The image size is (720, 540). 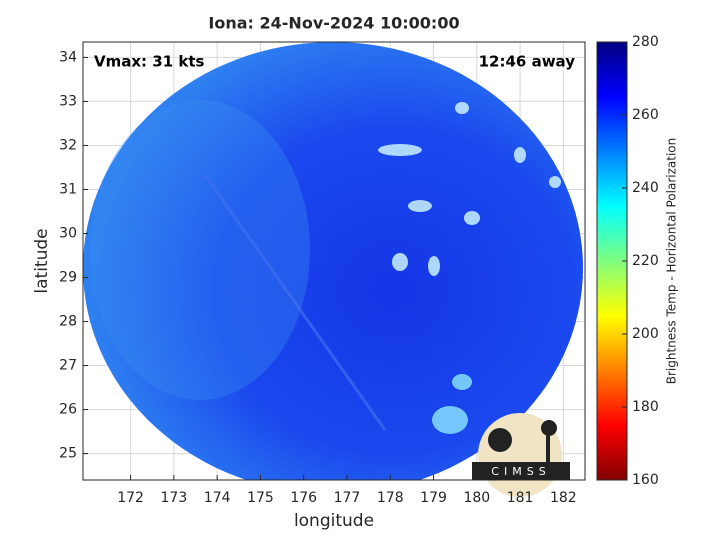 I want to click on colorbar-tick-label: 200, so click(x=645, y=334).